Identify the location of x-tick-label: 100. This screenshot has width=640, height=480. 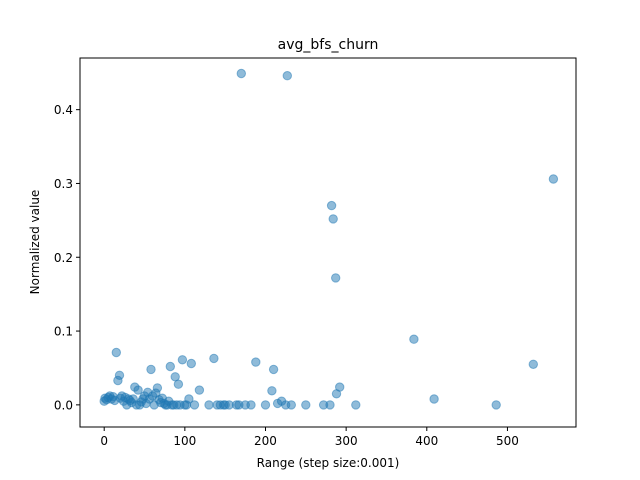
(184, 441).